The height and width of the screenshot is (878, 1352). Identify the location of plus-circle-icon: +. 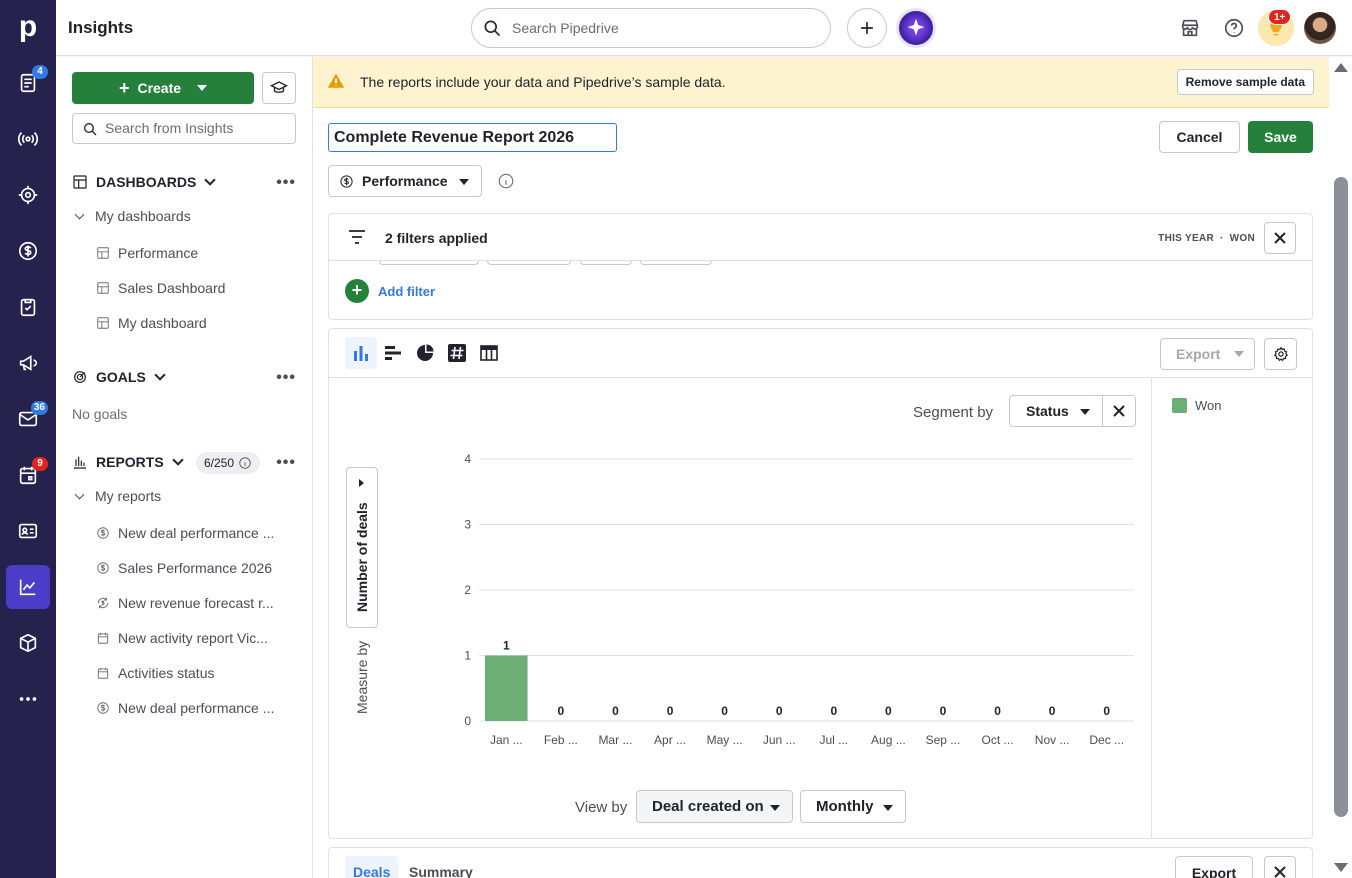
(357, 291).